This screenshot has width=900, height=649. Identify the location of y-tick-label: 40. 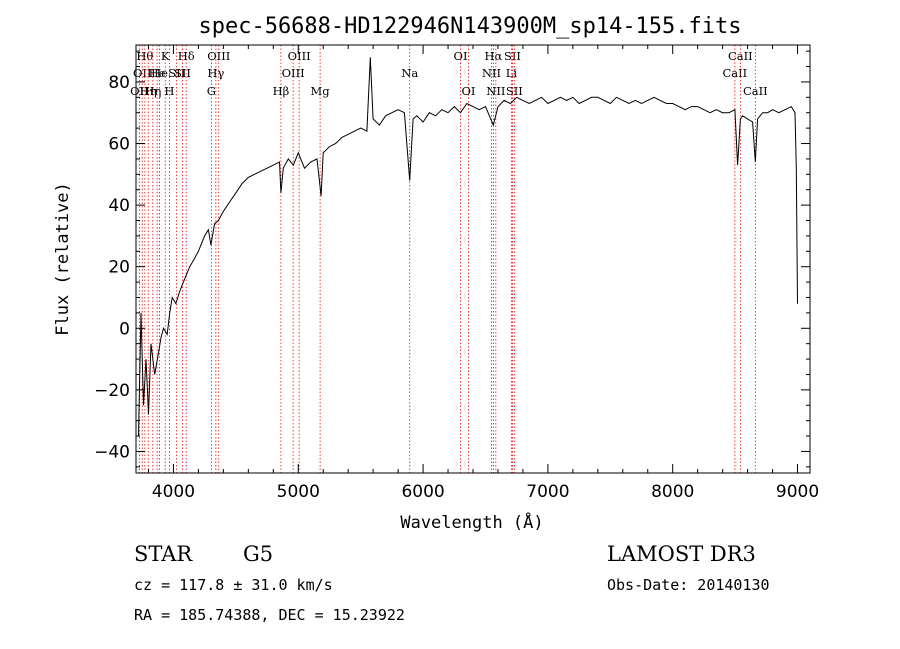
(119, 206).